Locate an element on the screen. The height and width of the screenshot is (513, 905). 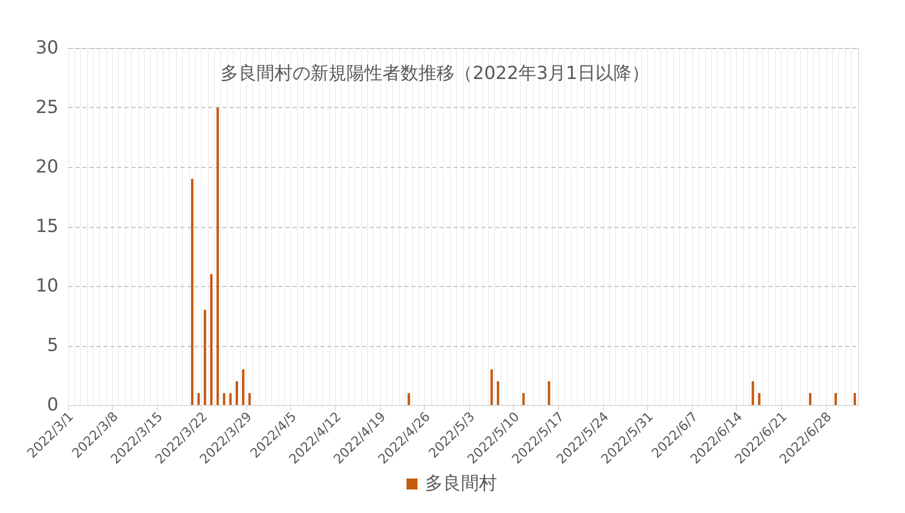
legend-label: 多良間村 is located at coordinates (461, 483).